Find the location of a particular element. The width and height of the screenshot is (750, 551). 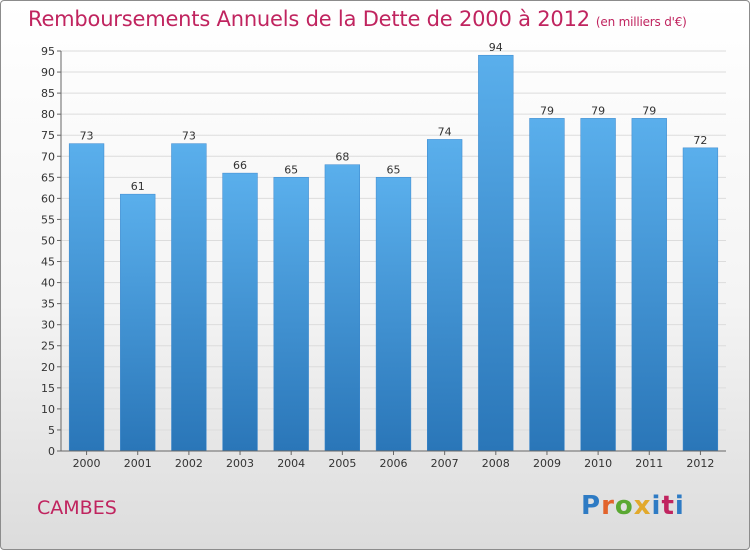

x-tick-label-2003: 2003 is located at coordinates (240, 463).